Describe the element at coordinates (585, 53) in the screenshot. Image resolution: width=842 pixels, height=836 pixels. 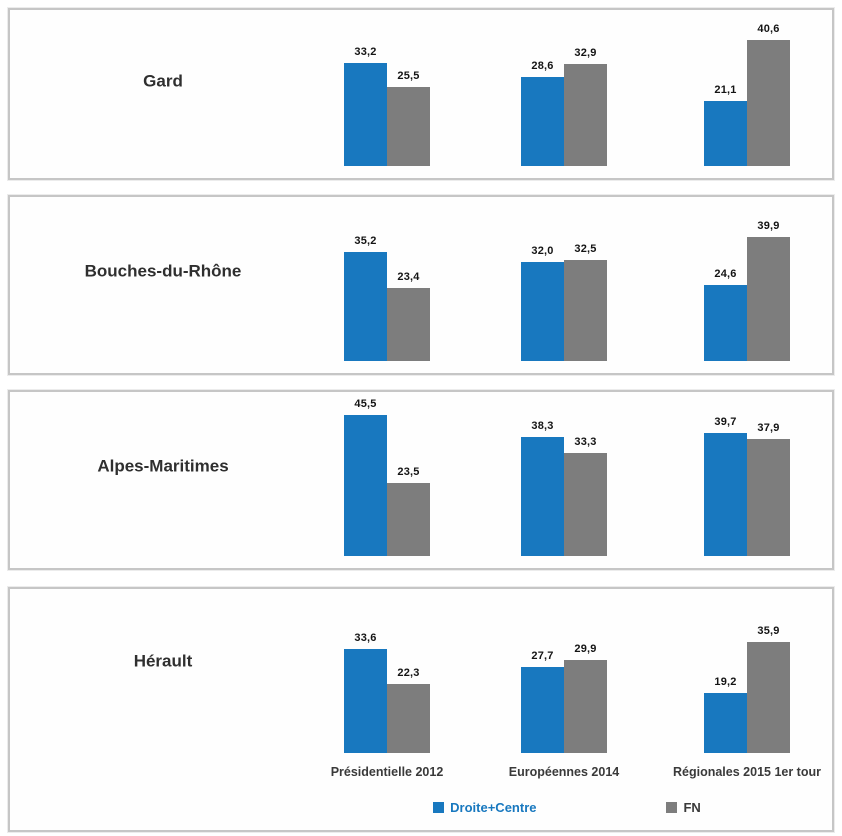
I see `bar-value-label: 32,9` at that location.